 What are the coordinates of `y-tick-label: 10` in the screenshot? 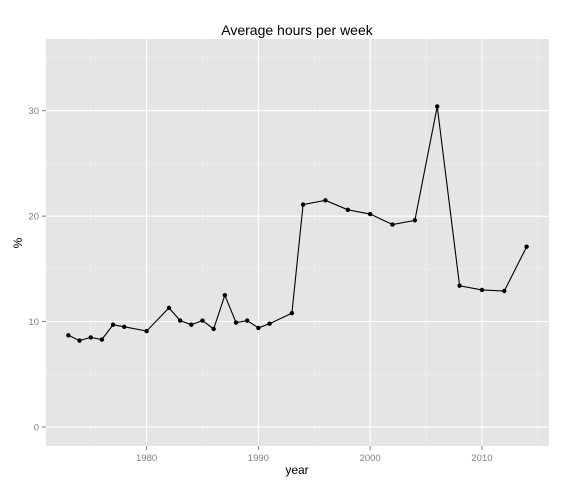 It's located at (33, 322).